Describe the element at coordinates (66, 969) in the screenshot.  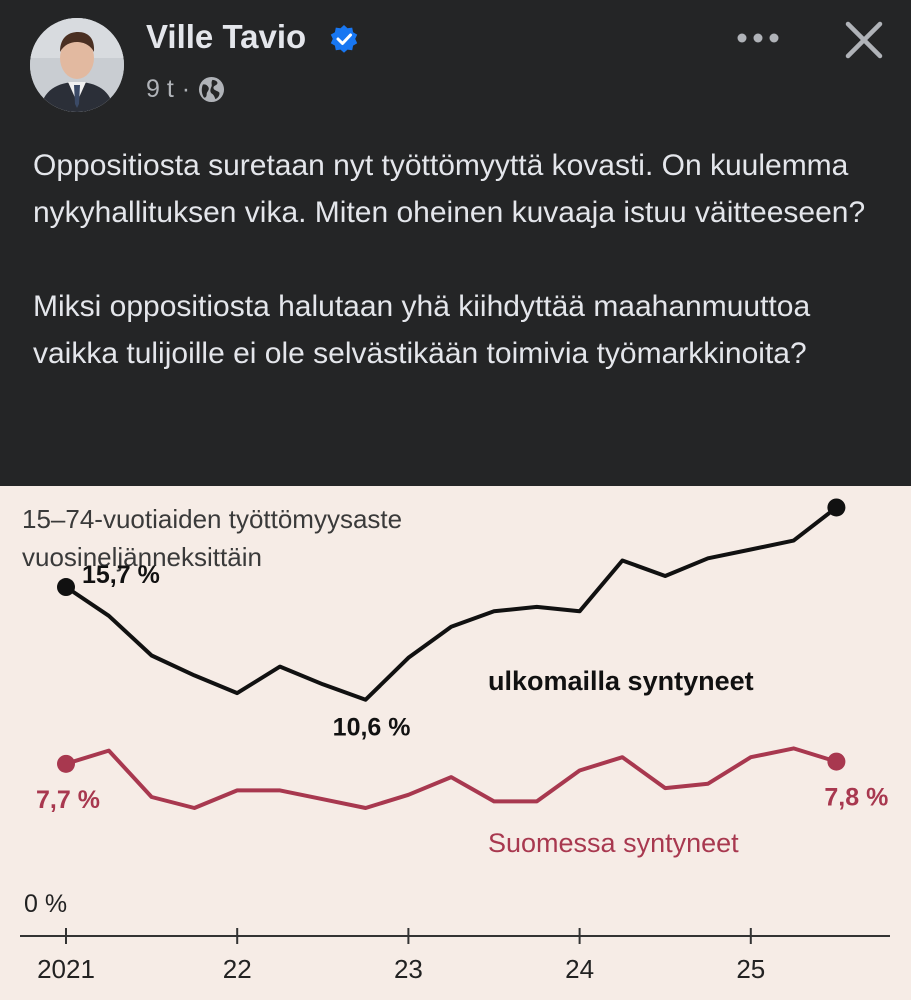
I see `x-tick-label: 2021` at that location.